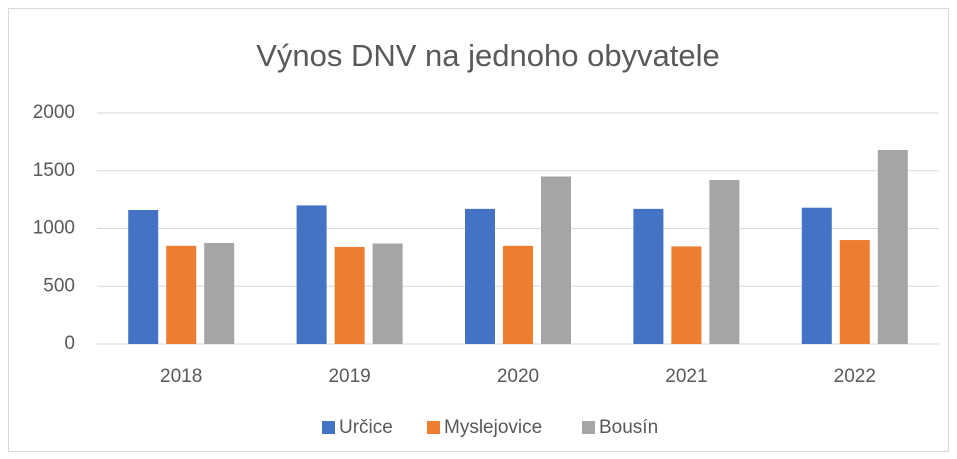 The width and height of the screenshot is (957, 459). What do you see at coordinates (855, 376) in the screenshot?
I see `x-tick-label: 2022` at bounding box center [855, 376].